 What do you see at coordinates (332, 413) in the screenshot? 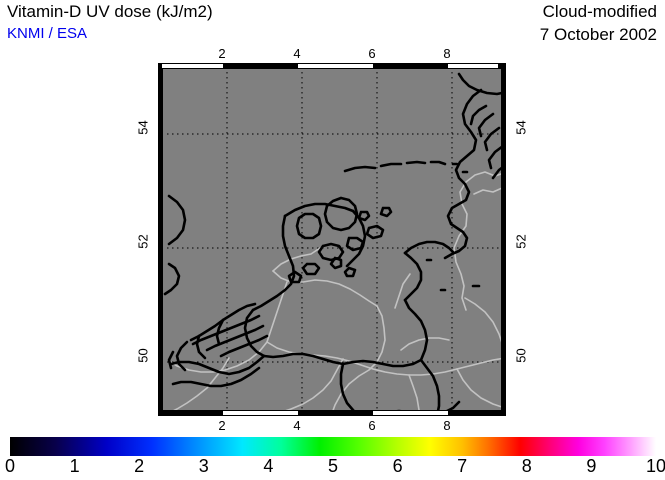
I see `map-axis-bar-bottom` at bounding box center [332, 413].